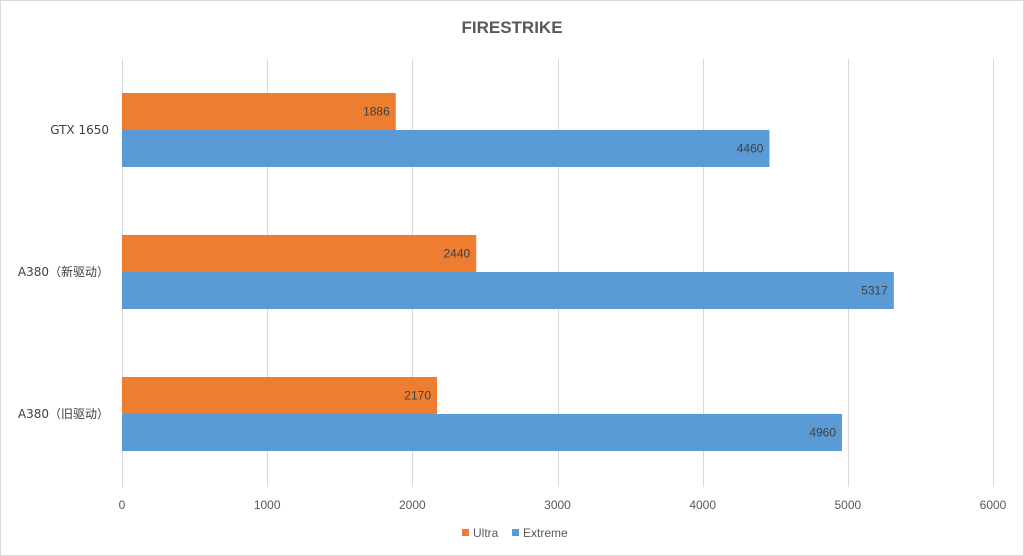 This screenshot has width=1024, height=556. What do you see at coordinates (750, 149) in the screenshot?
I see `data-label: 4460` at bounding box center [750, 149].